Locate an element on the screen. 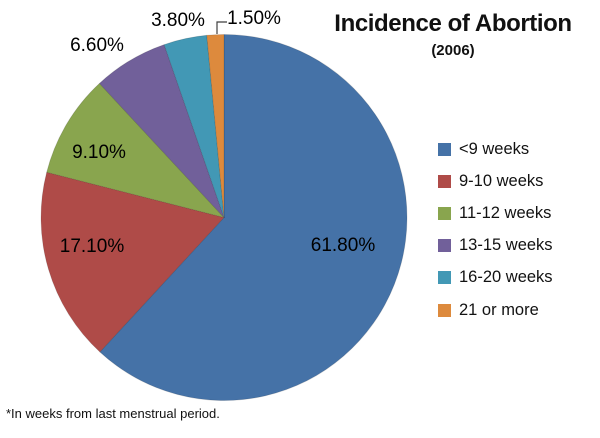 This screenshot has width=600, height=438. pie-slice-9-10-weeks is located at coordinates (132, 262).